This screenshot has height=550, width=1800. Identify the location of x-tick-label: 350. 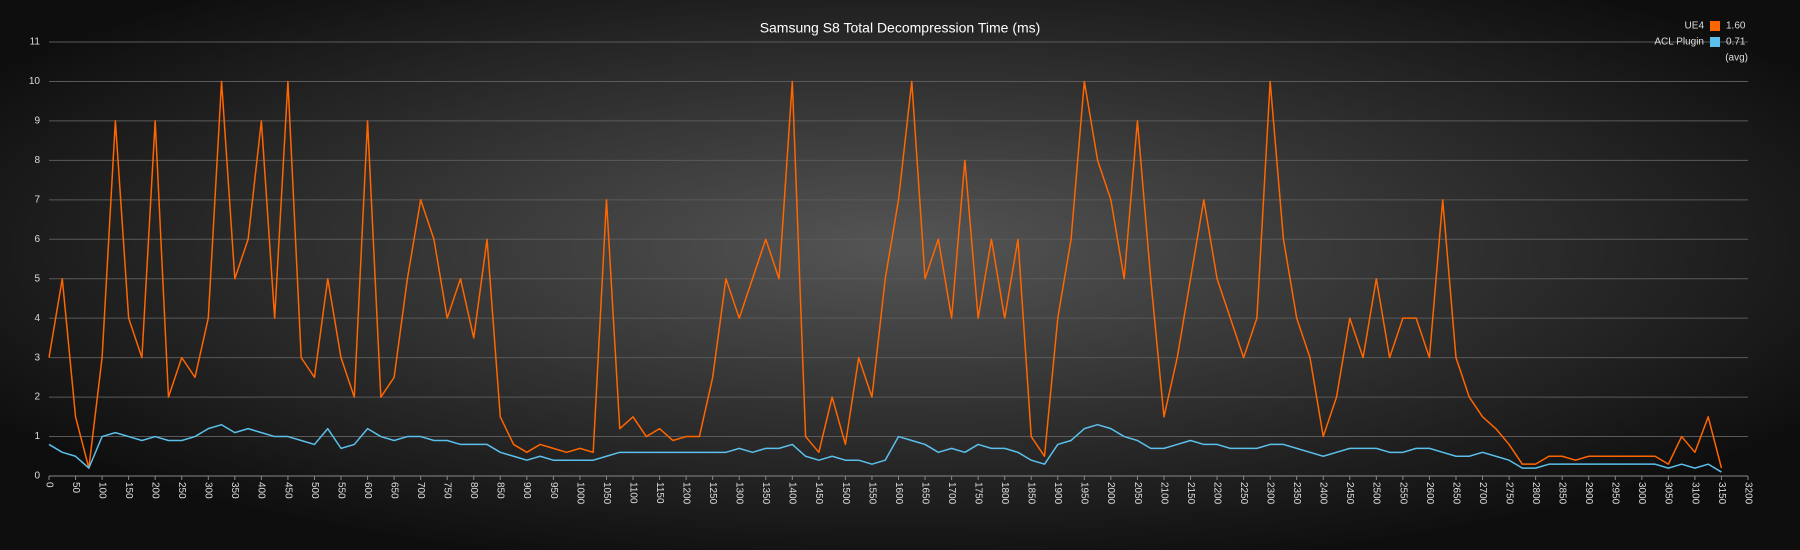
(234, 490).